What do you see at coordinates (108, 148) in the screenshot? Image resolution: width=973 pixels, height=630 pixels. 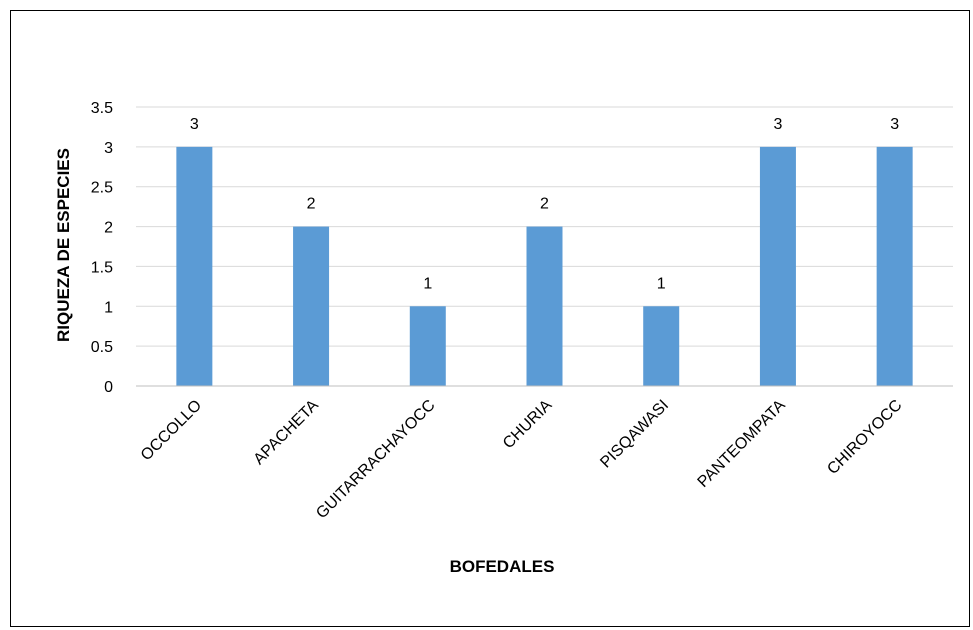 I see `y-tick-label: 3` at bounding box center [108, 148].